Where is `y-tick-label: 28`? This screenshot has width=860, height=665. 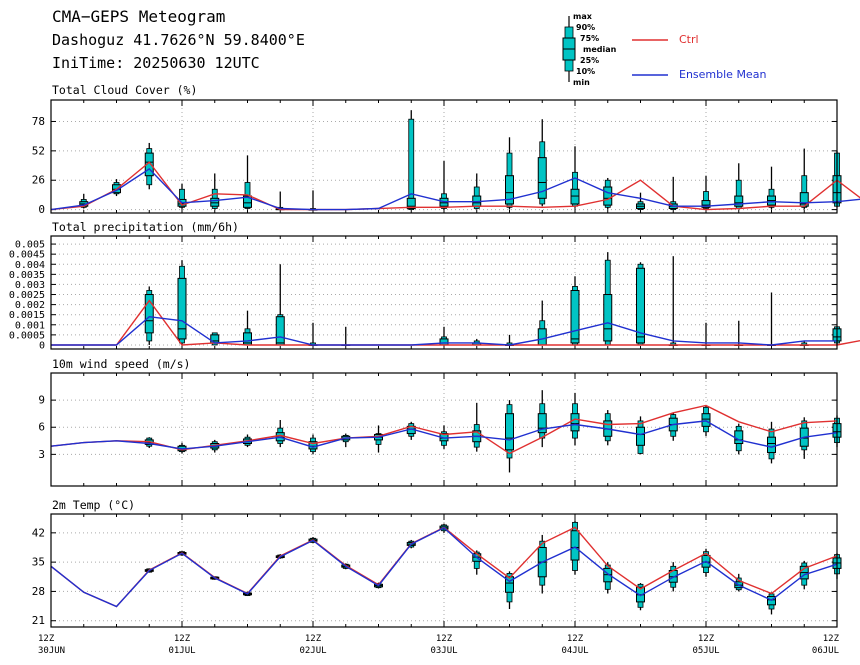
y-tick-label: 28 is located at coordinates (38, 591).